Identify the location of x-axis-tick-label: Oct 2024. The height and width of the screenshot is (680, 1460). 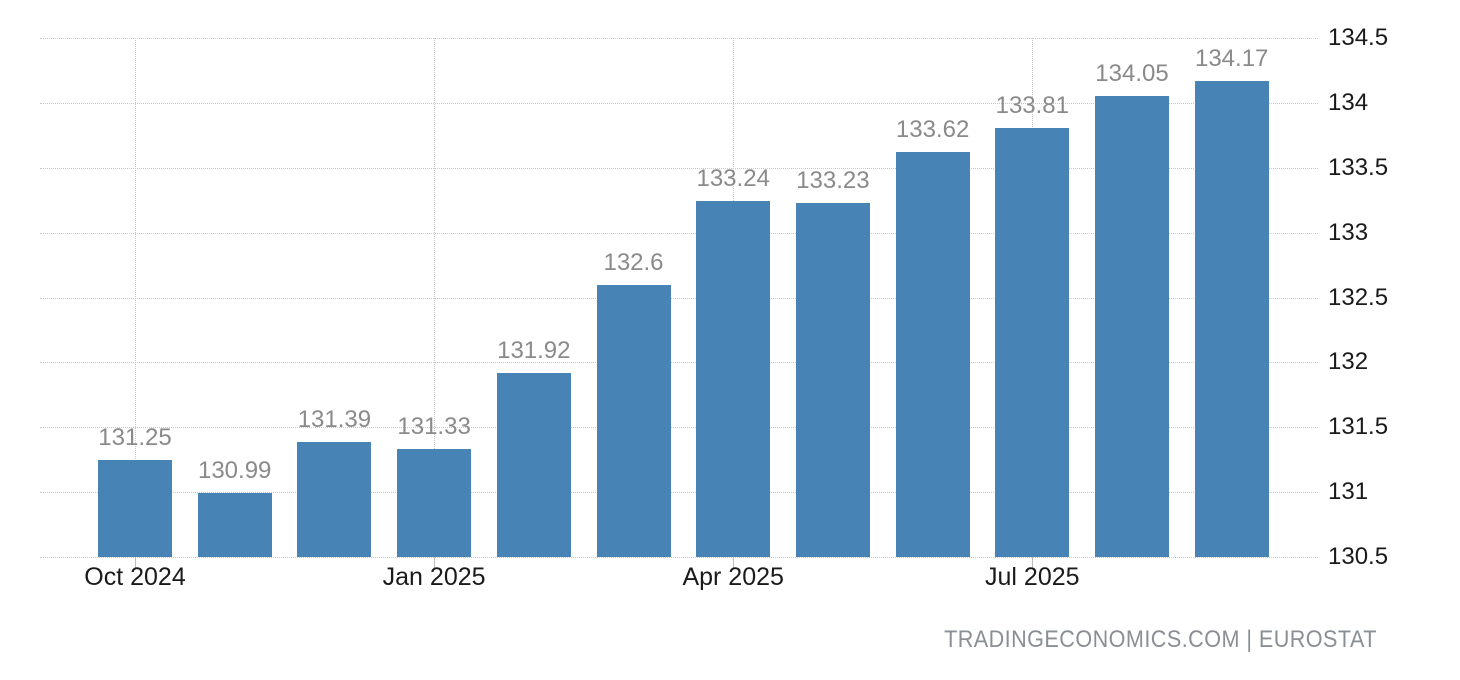
(135, 577).